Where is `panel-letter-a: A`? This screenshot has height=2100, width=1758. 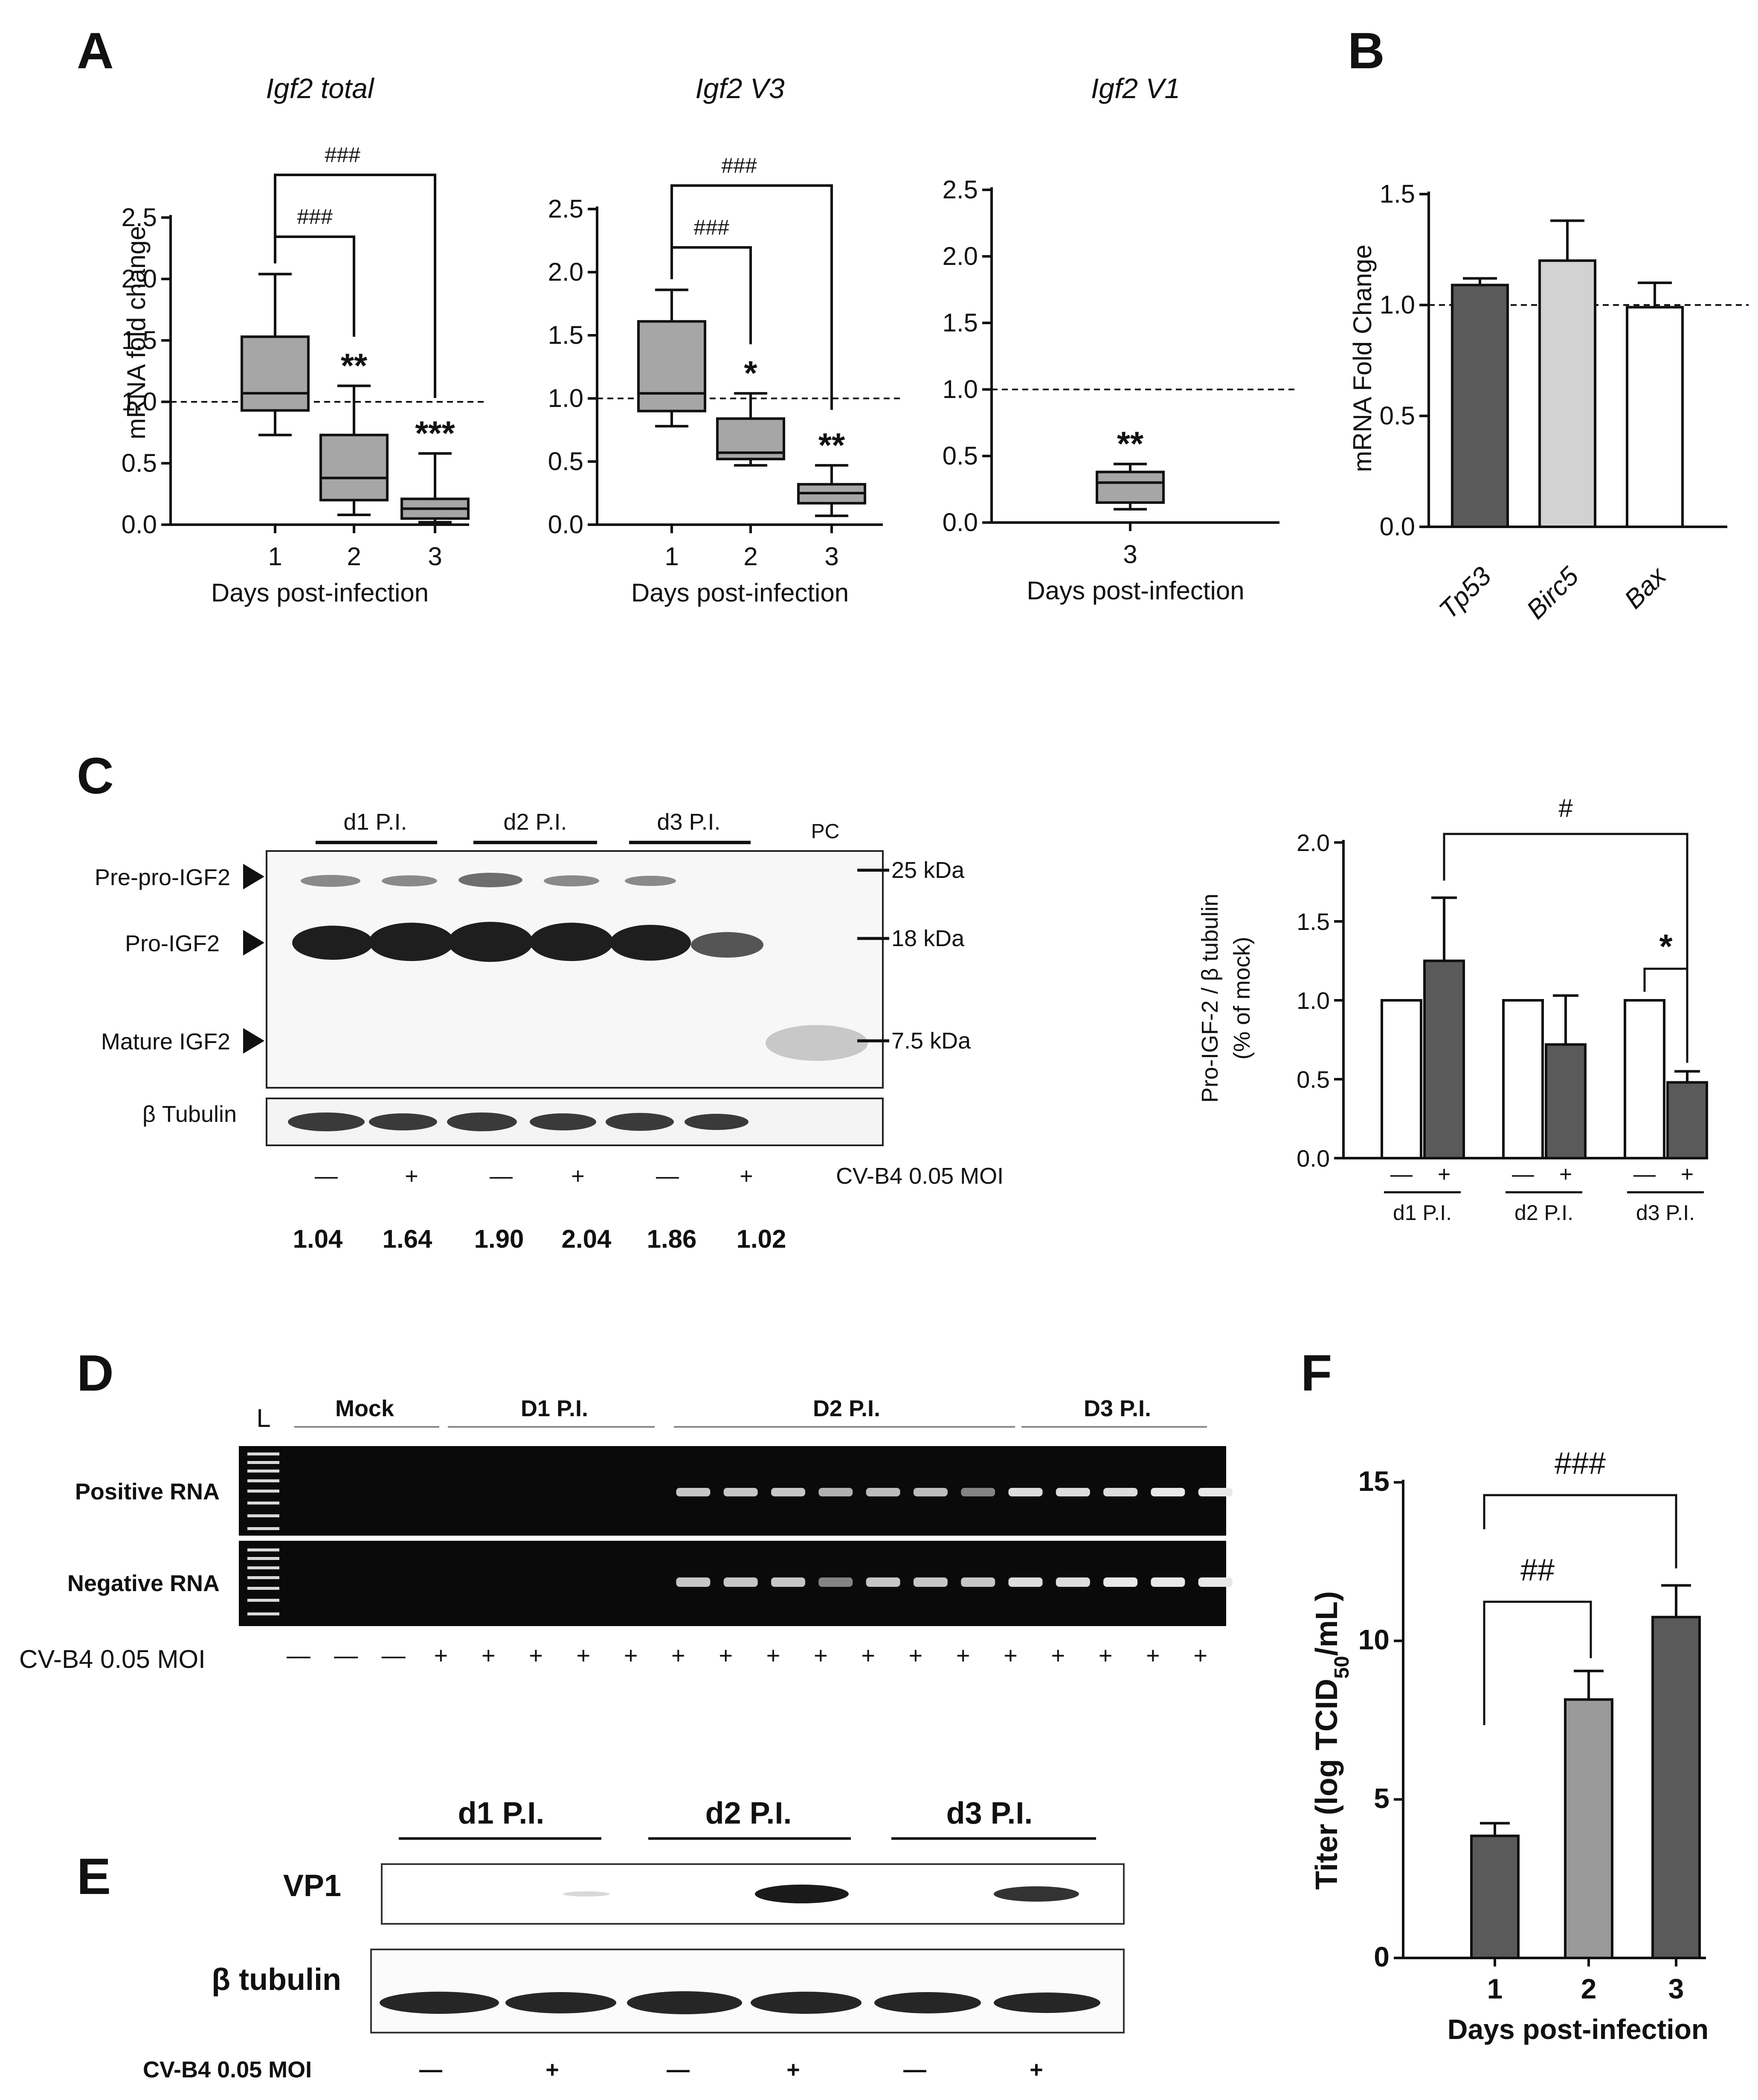
panel-letter-a: A is located at coordinates (95, 50).